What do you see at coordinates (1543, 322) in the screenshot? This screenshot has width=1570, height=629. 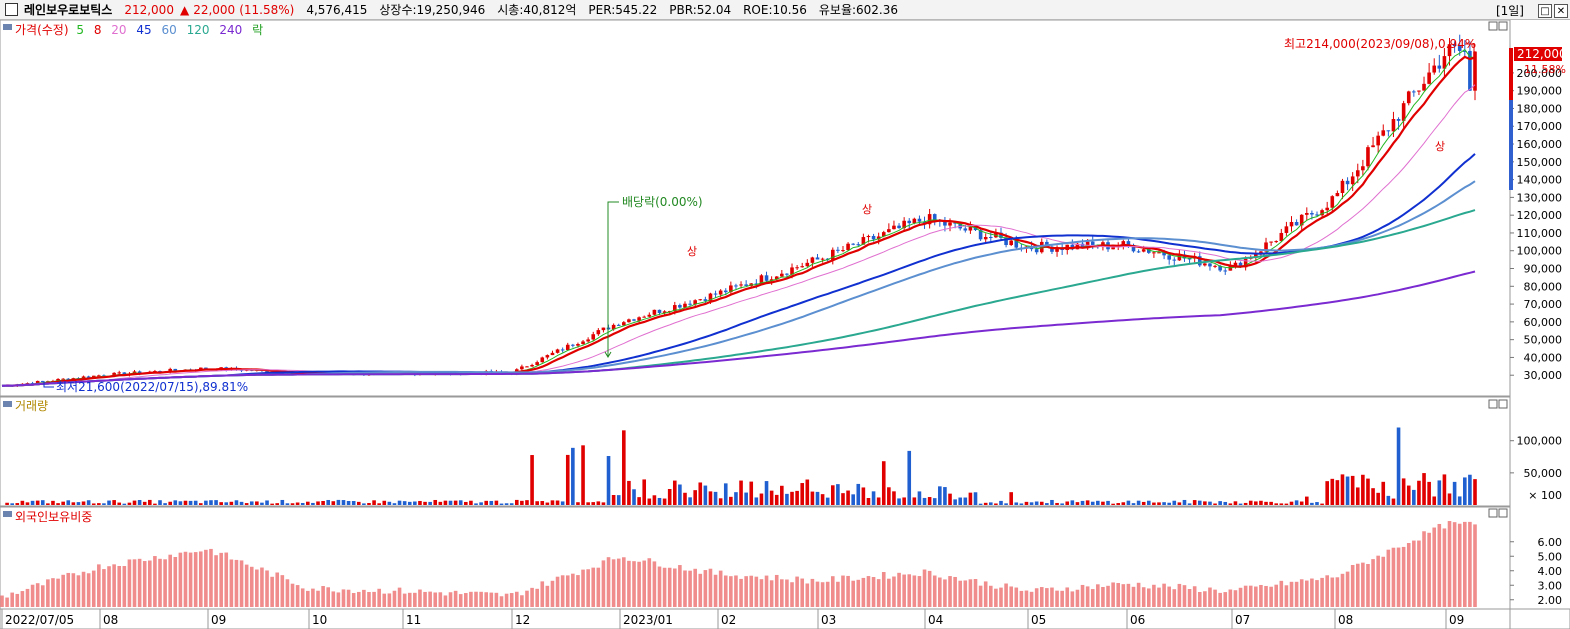 I see `y-tick-label: 60,000` at bounding box center [1543, 322].